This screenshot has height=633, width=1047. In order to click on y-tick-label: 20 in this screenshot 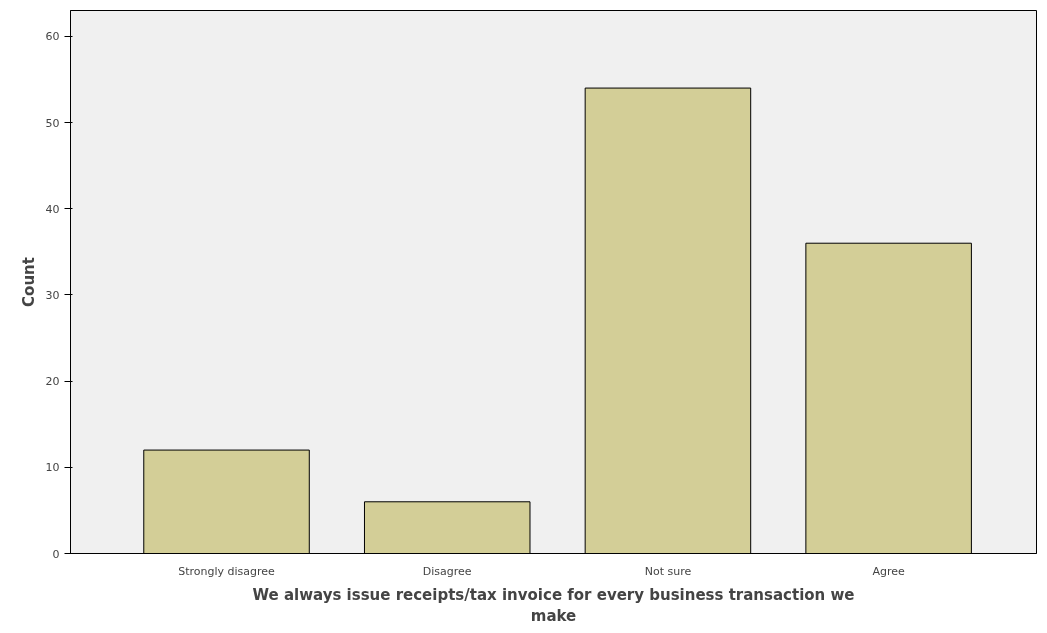, I will do `click(52, 382)`.